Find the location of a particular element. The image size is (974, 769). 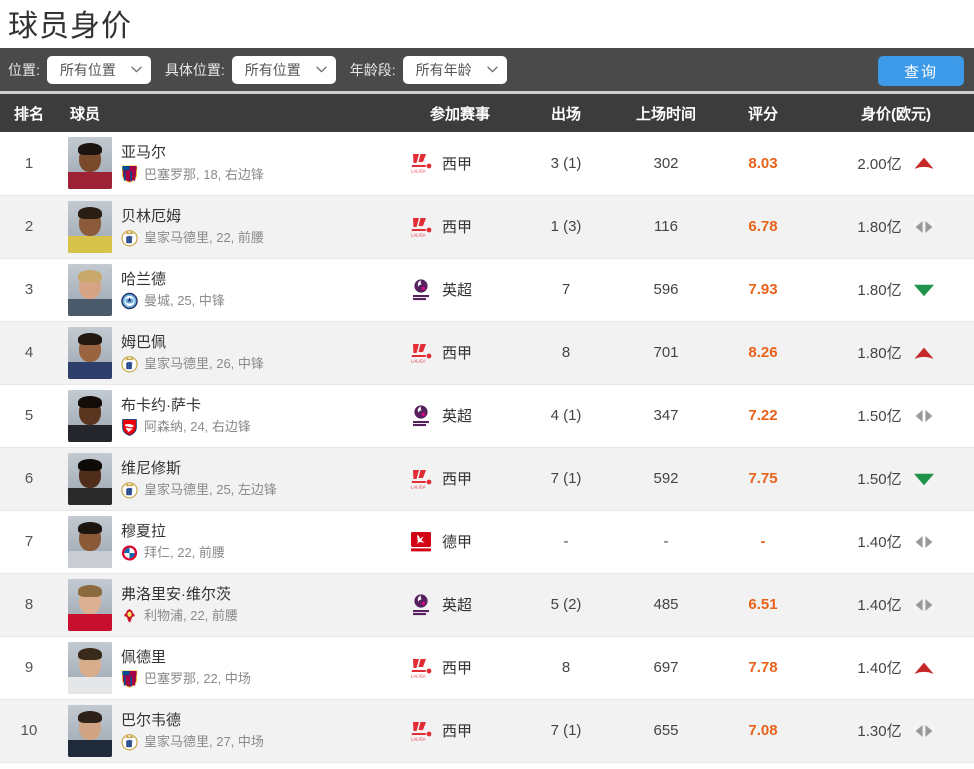

table-row: 4 姆巴佩 皇家马德里, 26, 中锋 LALIGA 西甲 8 701 8.26 1.80亿 is located at coordinates (487, 353).